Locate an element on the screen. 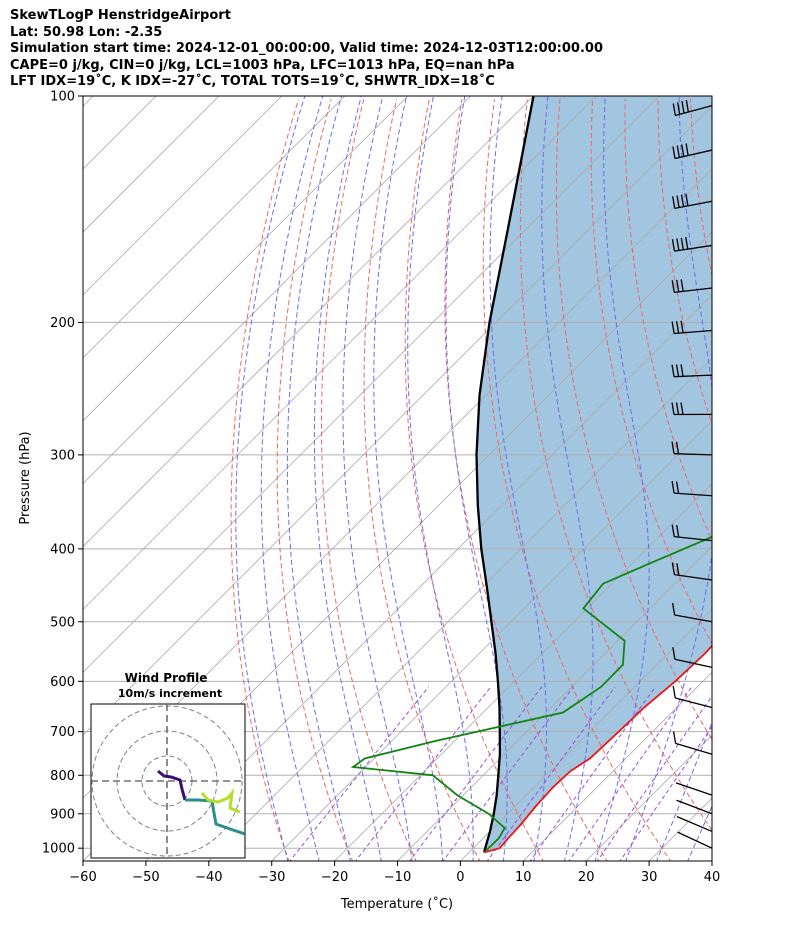  x-tick-label: −20 is located at coordinates (334, 877).